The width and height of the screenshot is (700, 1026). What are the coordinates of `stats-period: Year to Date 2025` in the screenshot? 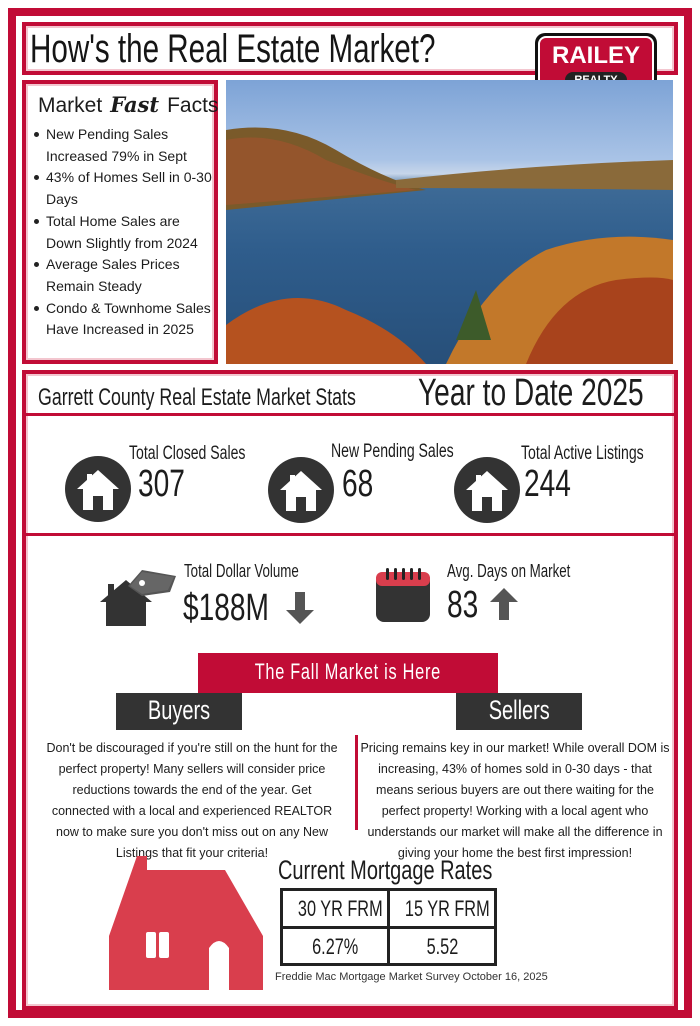 It's located at (531, 393).